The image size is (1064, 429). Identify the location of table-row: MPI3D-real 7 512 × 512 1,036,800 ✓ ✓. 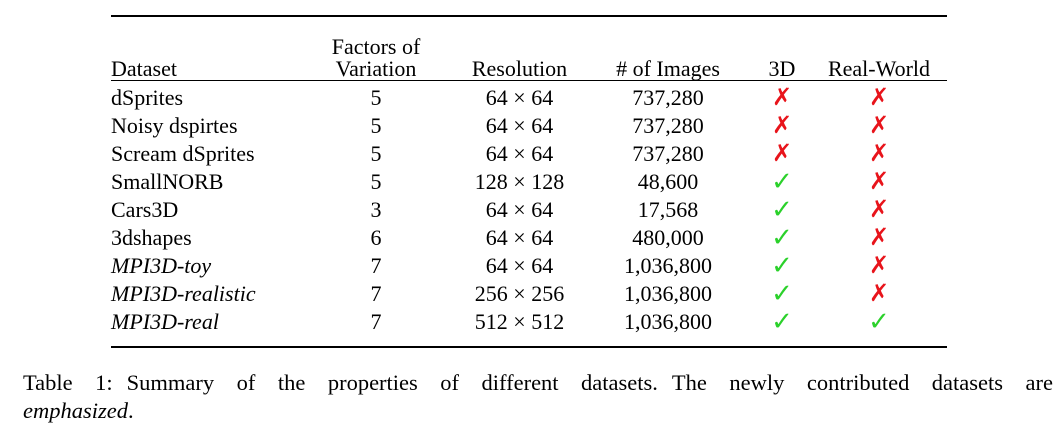
(529, 322).